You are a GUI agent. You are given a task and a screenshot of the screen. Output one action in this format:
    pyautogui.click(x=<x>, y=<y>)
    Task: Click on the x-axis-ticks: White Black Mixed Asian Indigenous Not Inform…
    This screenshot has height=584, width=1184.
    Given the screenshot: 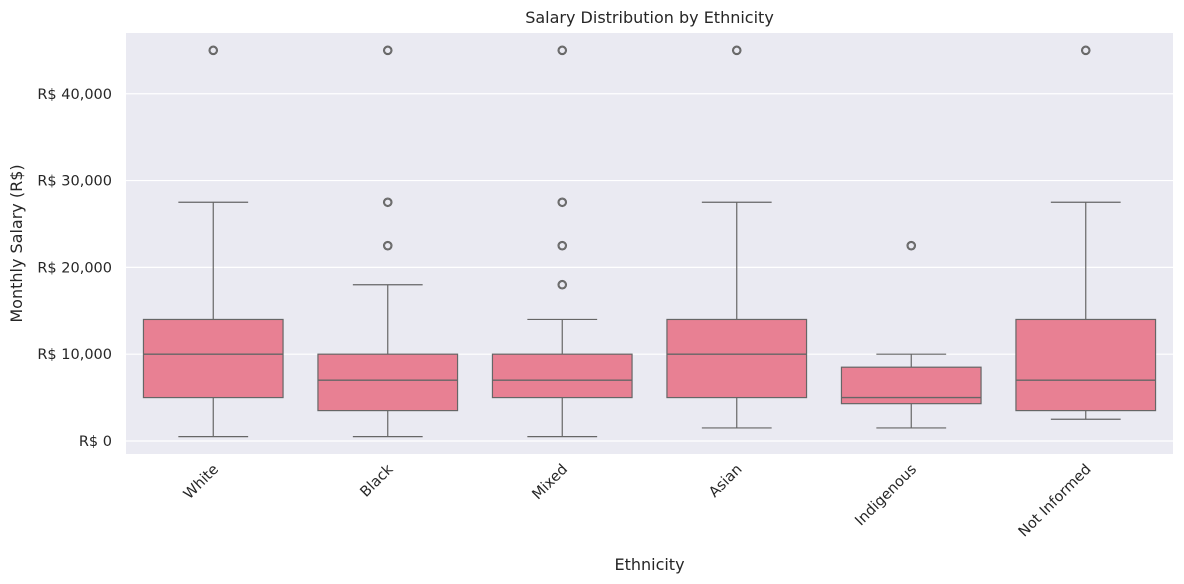 What is the action you would take?
    pyautogui.click(x=638, y=500)
    